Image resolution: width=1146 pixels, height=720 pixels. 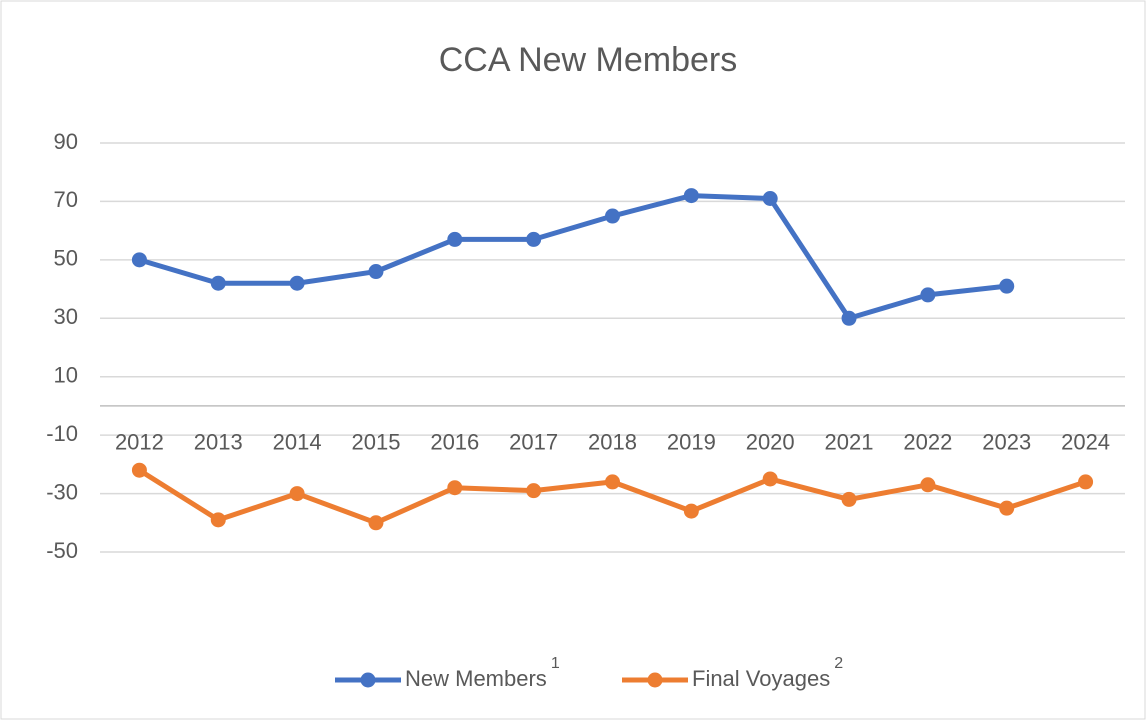 I want to click on x-tick-label: 2019, so click(x=691, y=442).